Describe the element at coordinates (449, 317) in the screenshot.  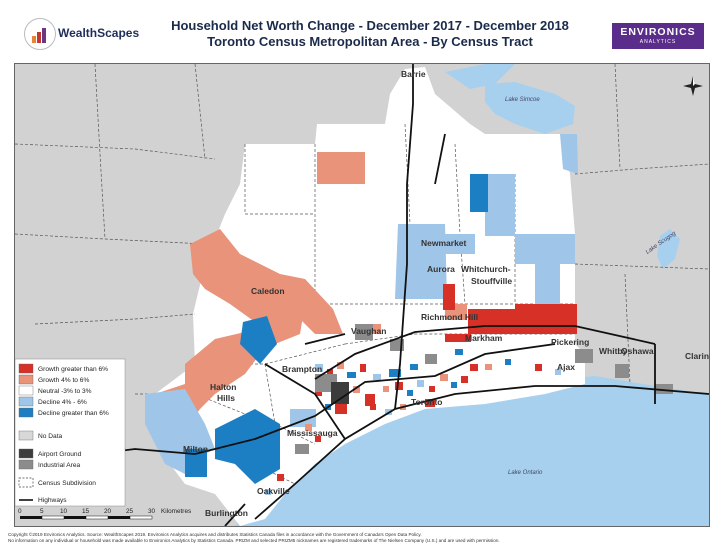
I see `label-richmond-hill: Richmond Hill` at that location.